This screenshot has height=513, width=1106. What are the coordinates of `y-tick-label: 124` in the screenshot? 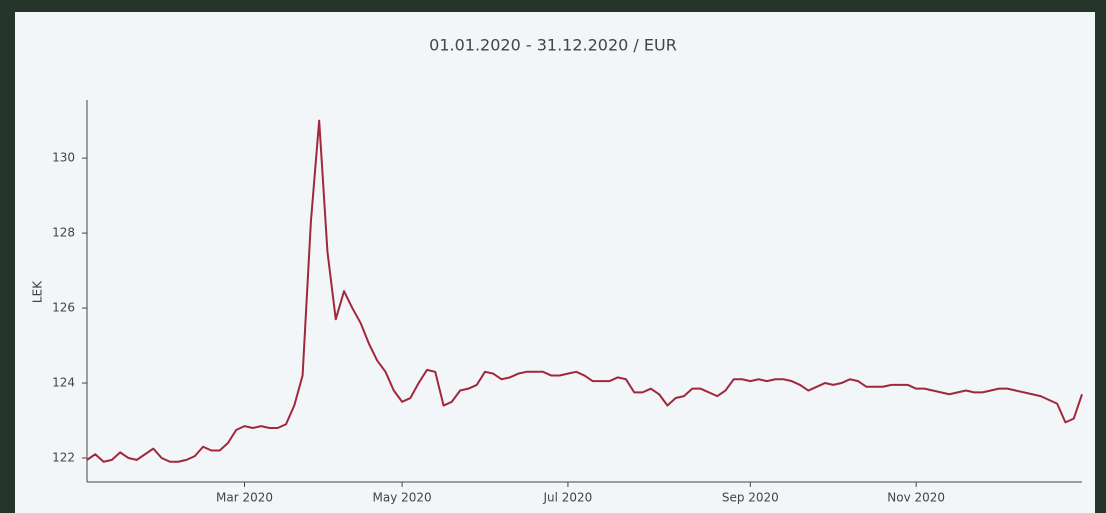 It's located at (63, 383).